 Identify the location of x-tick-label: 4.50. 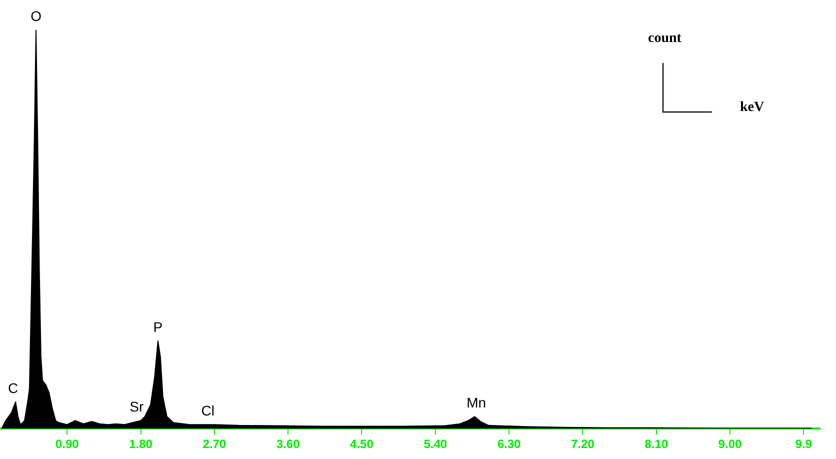
(362, 444).